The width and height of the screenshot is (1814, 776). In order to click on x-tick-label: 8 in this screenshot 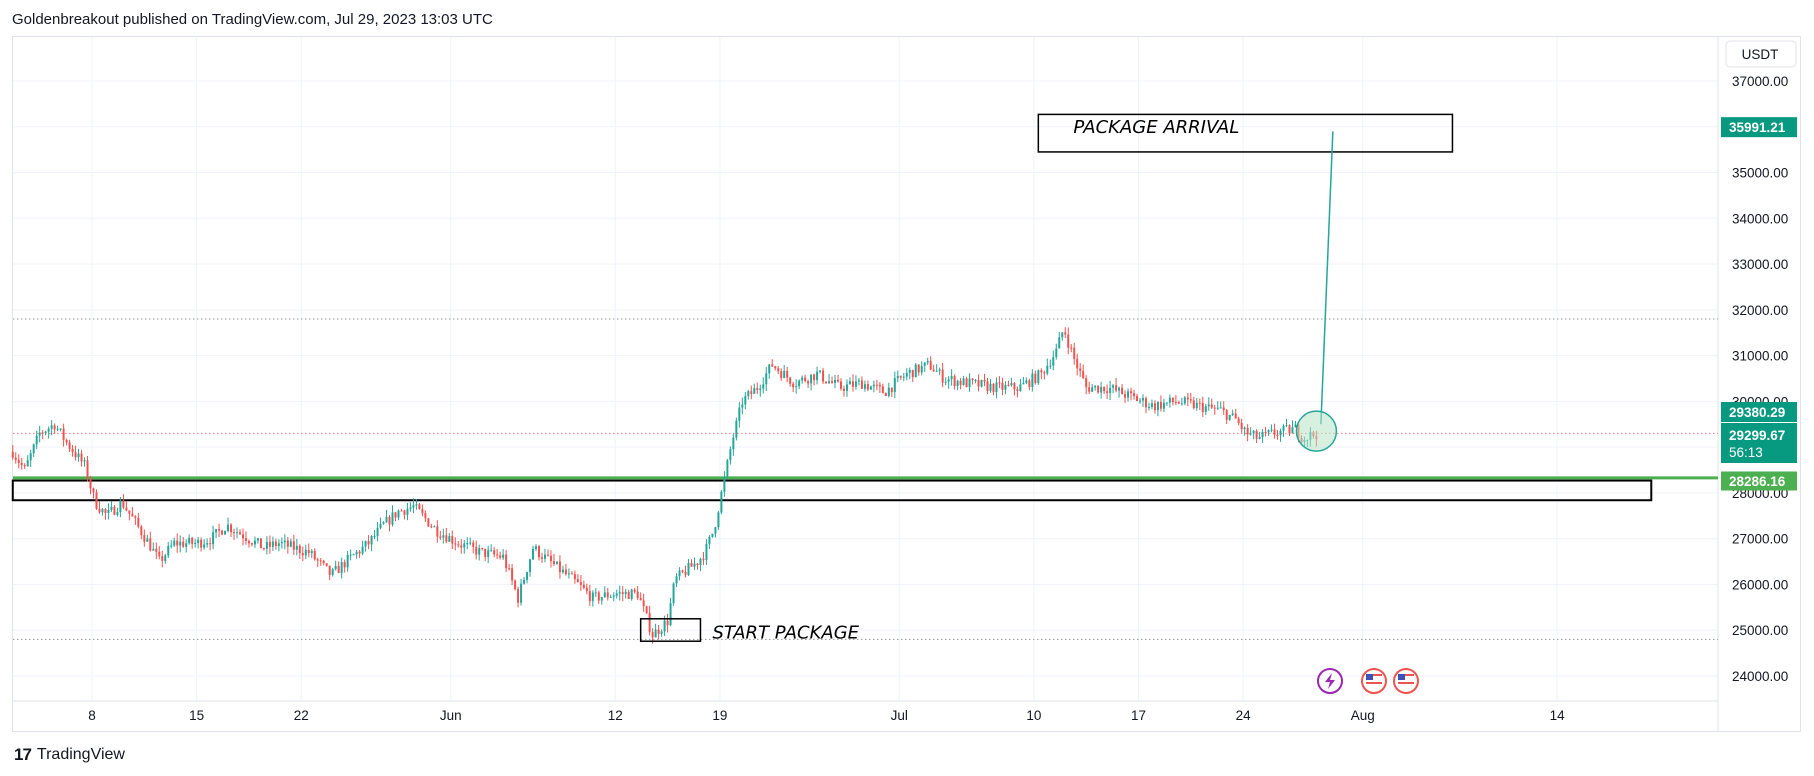, I will do `click(92, 715)`.